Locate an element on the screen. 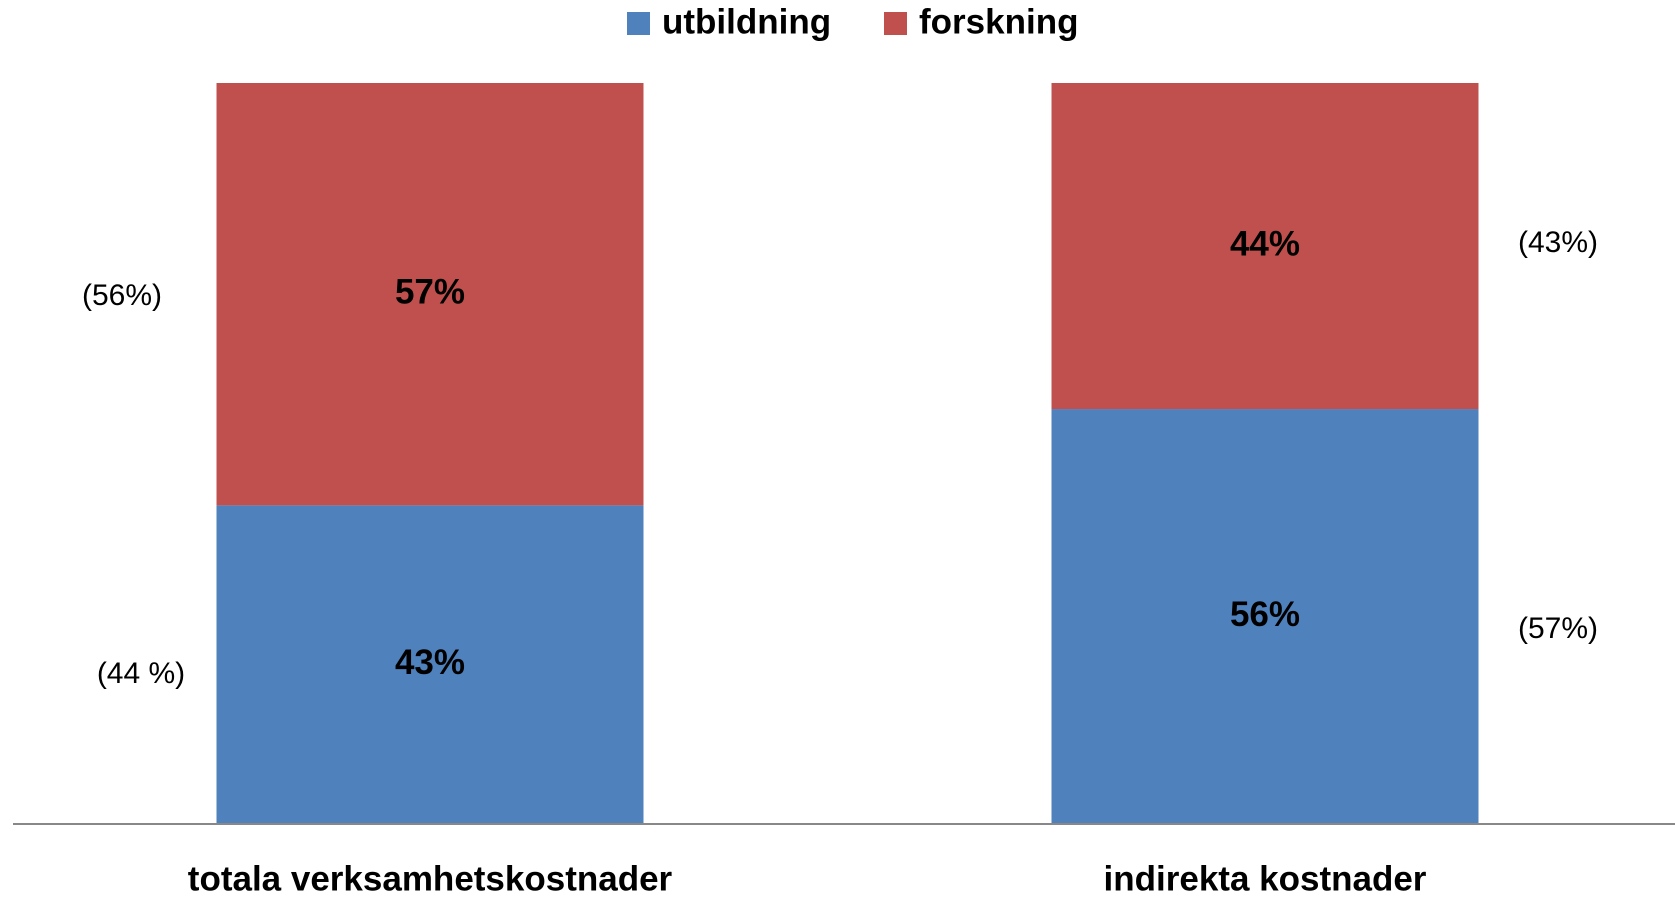  value-label: 56% is located at coordinates (1265, 614).